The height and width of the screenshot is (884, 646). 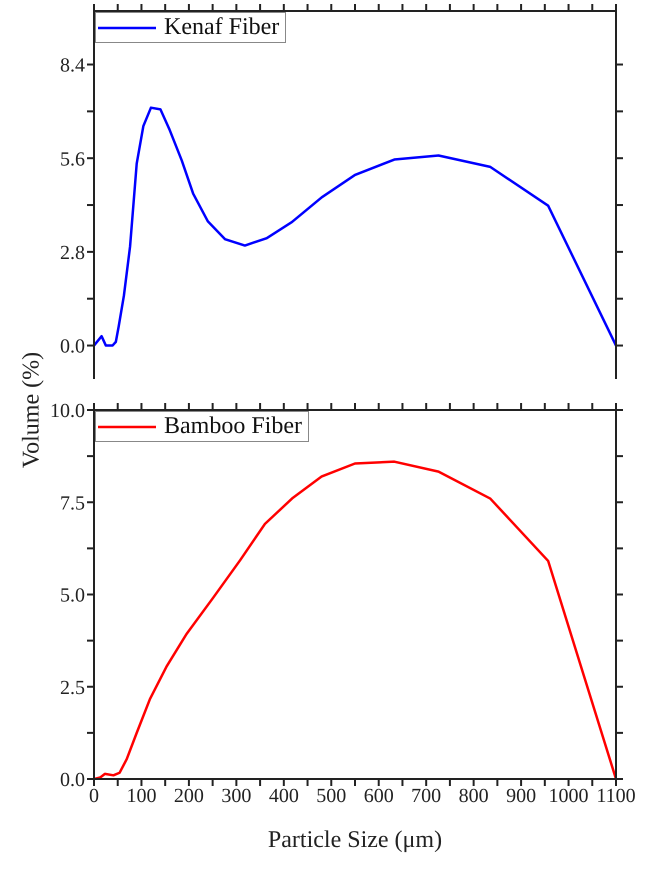 What do you see at coordinates (233, 426) in the screenshot?
I see `legend-label: Bamboo Fiber` at bounding box center [233, 426].